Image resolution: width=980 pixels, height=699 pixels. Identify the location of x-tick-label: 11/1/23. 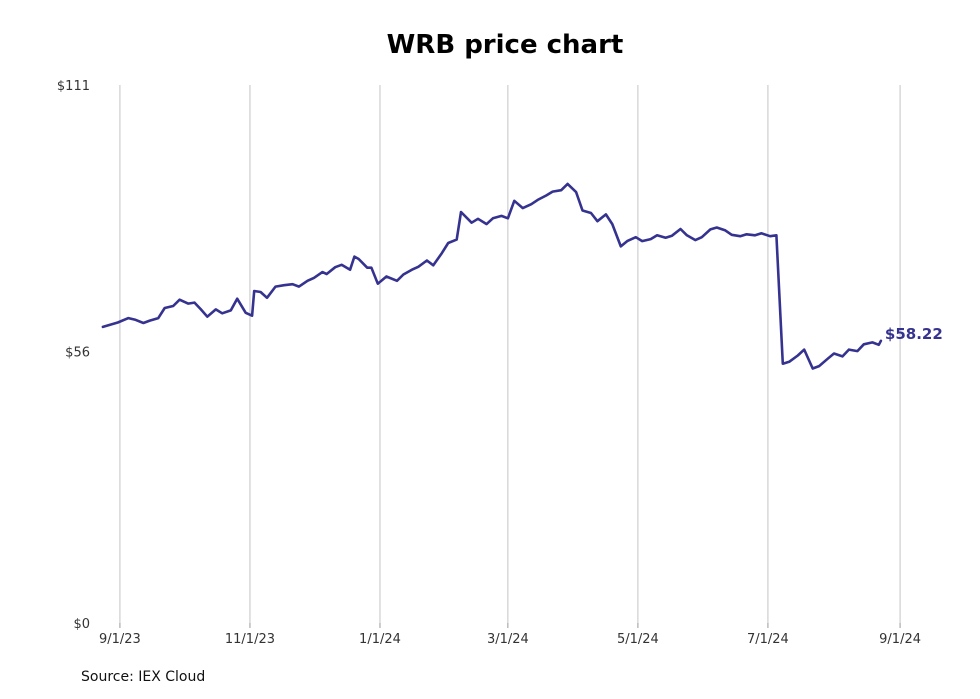
(250, 639).